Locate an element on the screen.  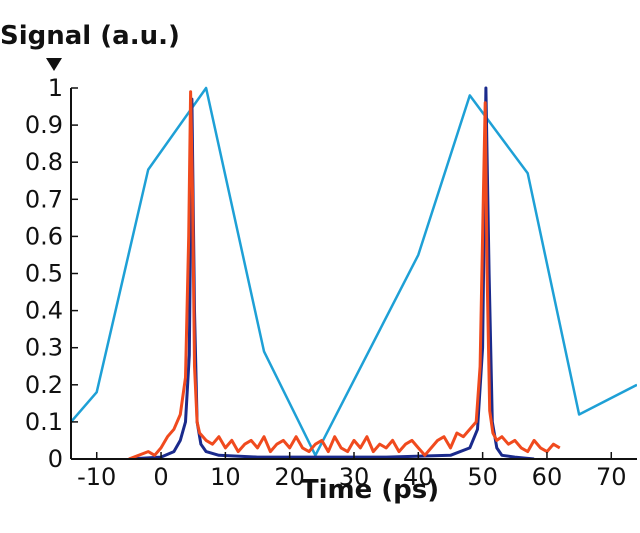
y-tick-label: 0.4 is located at coordinates (44, 311).